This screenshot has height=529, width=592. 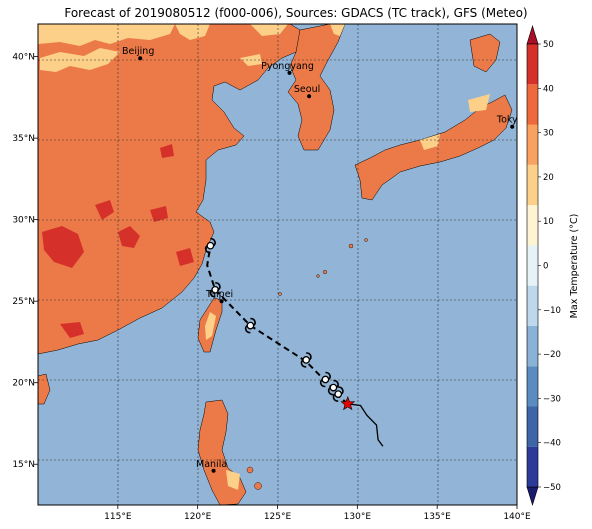 What do you see at coordinates (198, 517) in the screenshot?
I see `lon-tick-label: 120°E` at bounding box center [198, 517].